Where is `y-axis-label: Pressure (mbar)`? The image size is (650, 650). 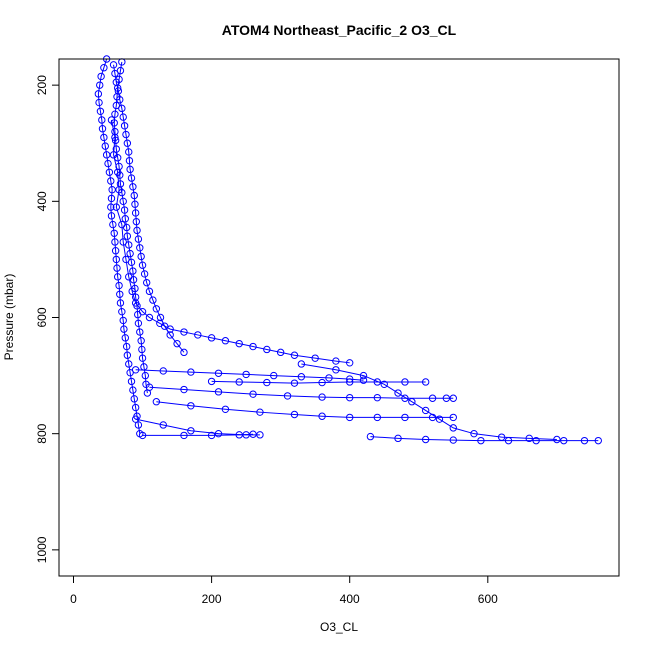 y-axis-label: Pressure (mbar) is located at coordinates (9, 317).